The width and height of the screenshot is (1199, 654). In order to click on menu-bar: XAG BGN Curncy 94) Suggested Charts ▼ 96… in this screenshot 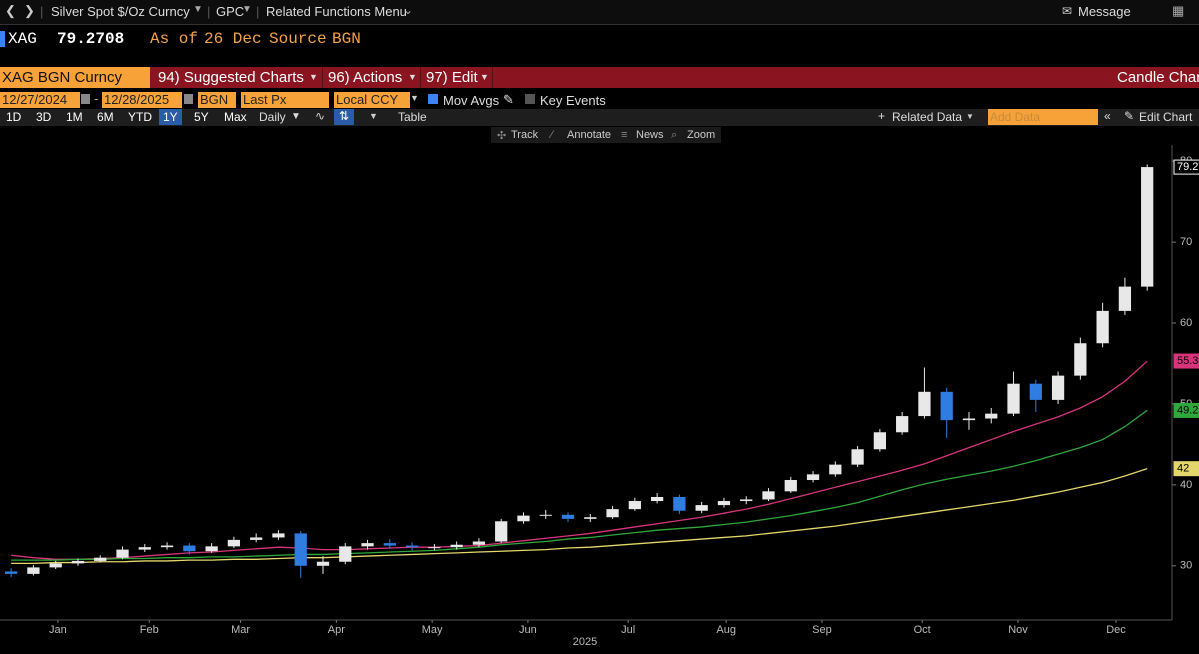, I will do `click(599, 77)`.